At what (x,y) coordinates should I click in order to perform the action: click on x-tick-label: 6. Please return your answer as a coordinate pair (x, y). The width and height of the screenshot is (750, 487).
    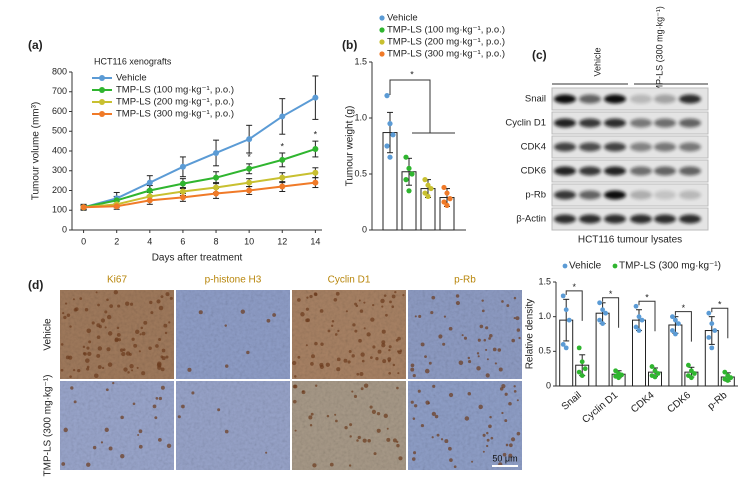
    Looking at the image, I should click on (182, 241).